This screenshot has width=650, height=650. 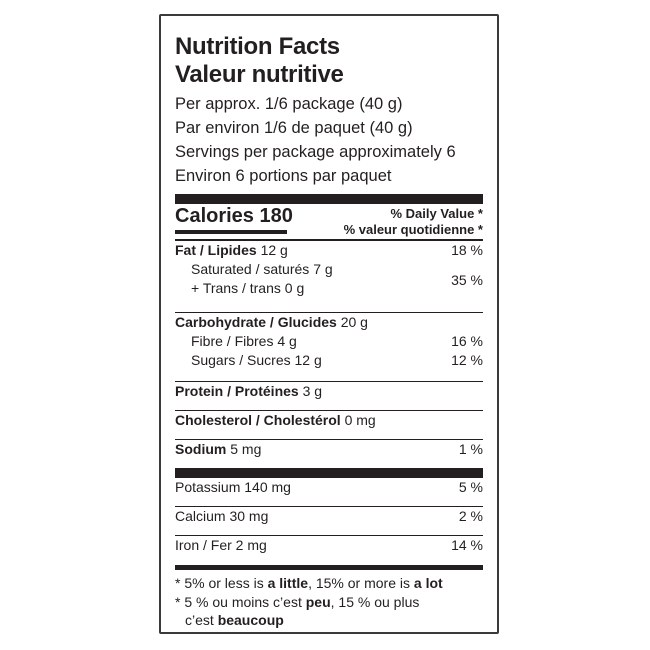 I want to click on servings-per-package-fr: Environ 6 portions par paquet, so click(x=283, y=176).